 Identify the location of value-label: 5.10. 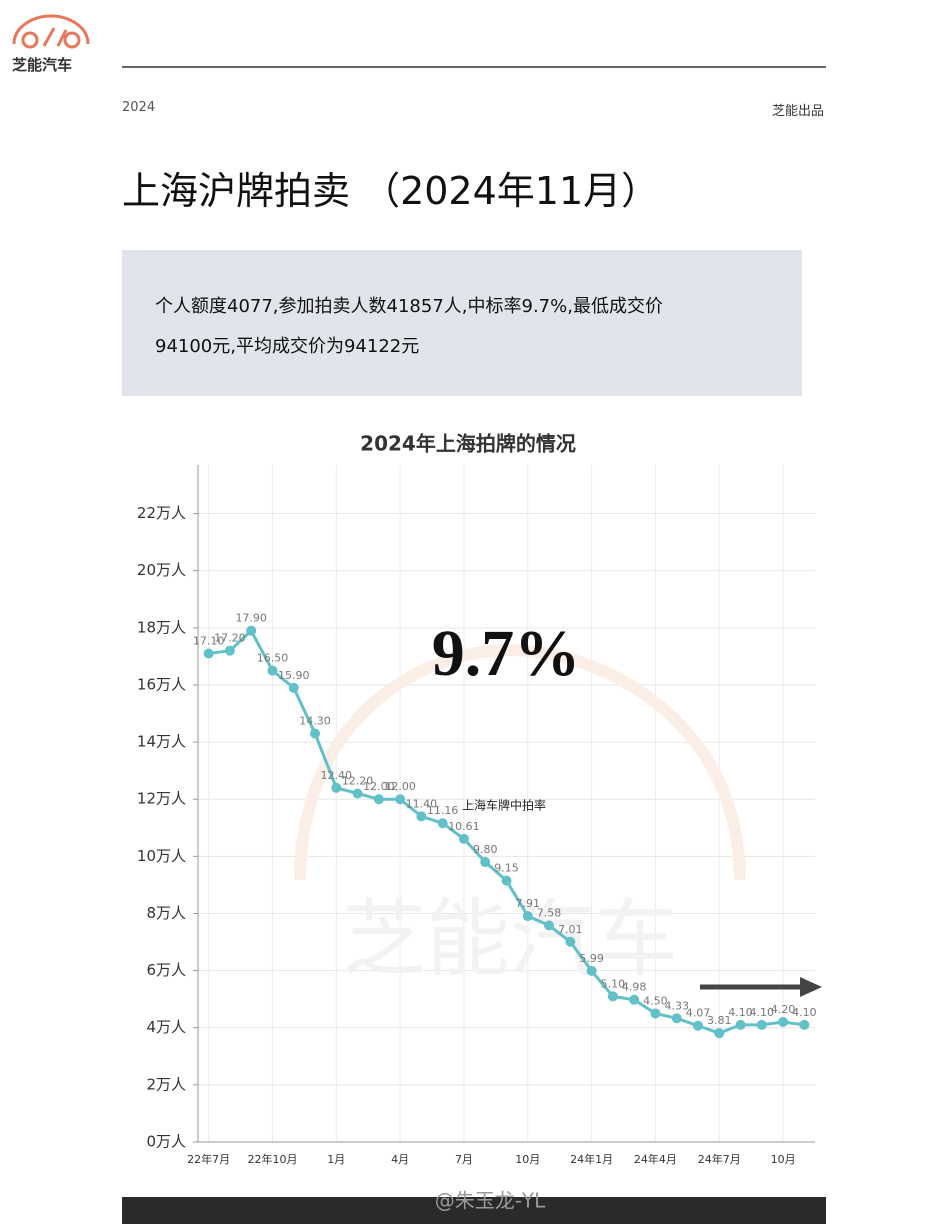
(613, 983).